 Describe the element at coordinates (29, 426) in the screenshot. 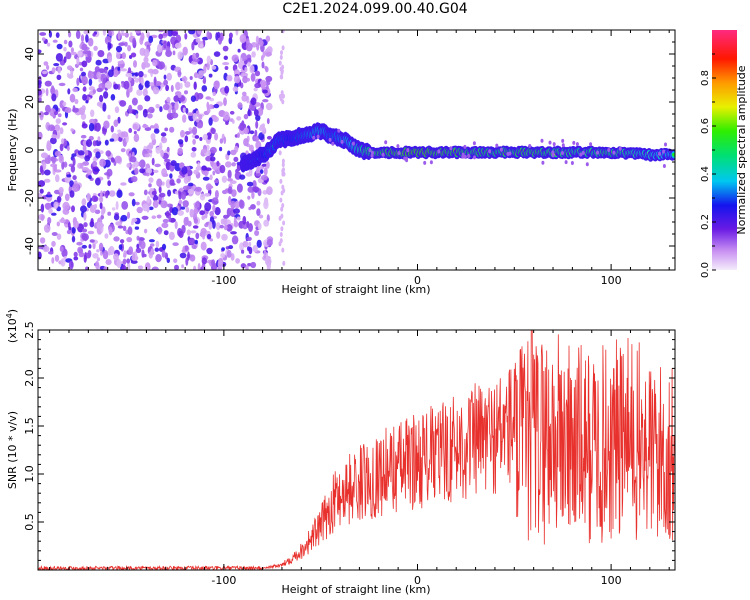

I see `snr-y-tick-label: 1.5` at that location.